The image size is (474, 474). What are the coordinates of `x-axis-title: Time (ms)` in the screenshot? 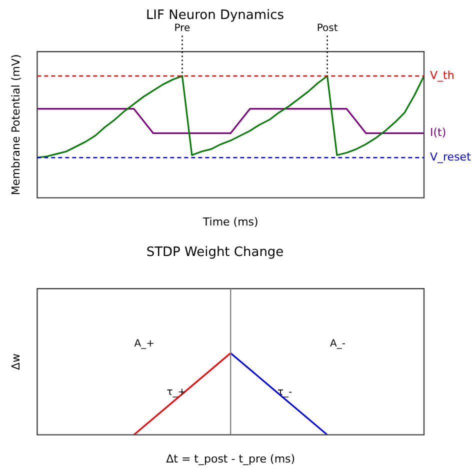 It's located at (230, 221).